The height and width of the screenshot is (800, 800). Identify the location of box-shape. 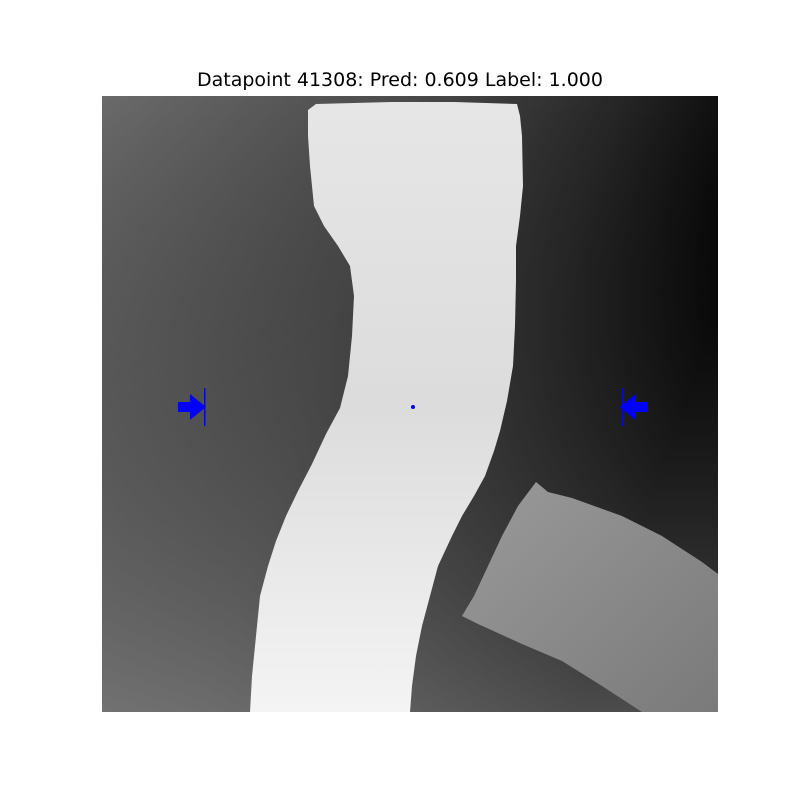
(590, 597).